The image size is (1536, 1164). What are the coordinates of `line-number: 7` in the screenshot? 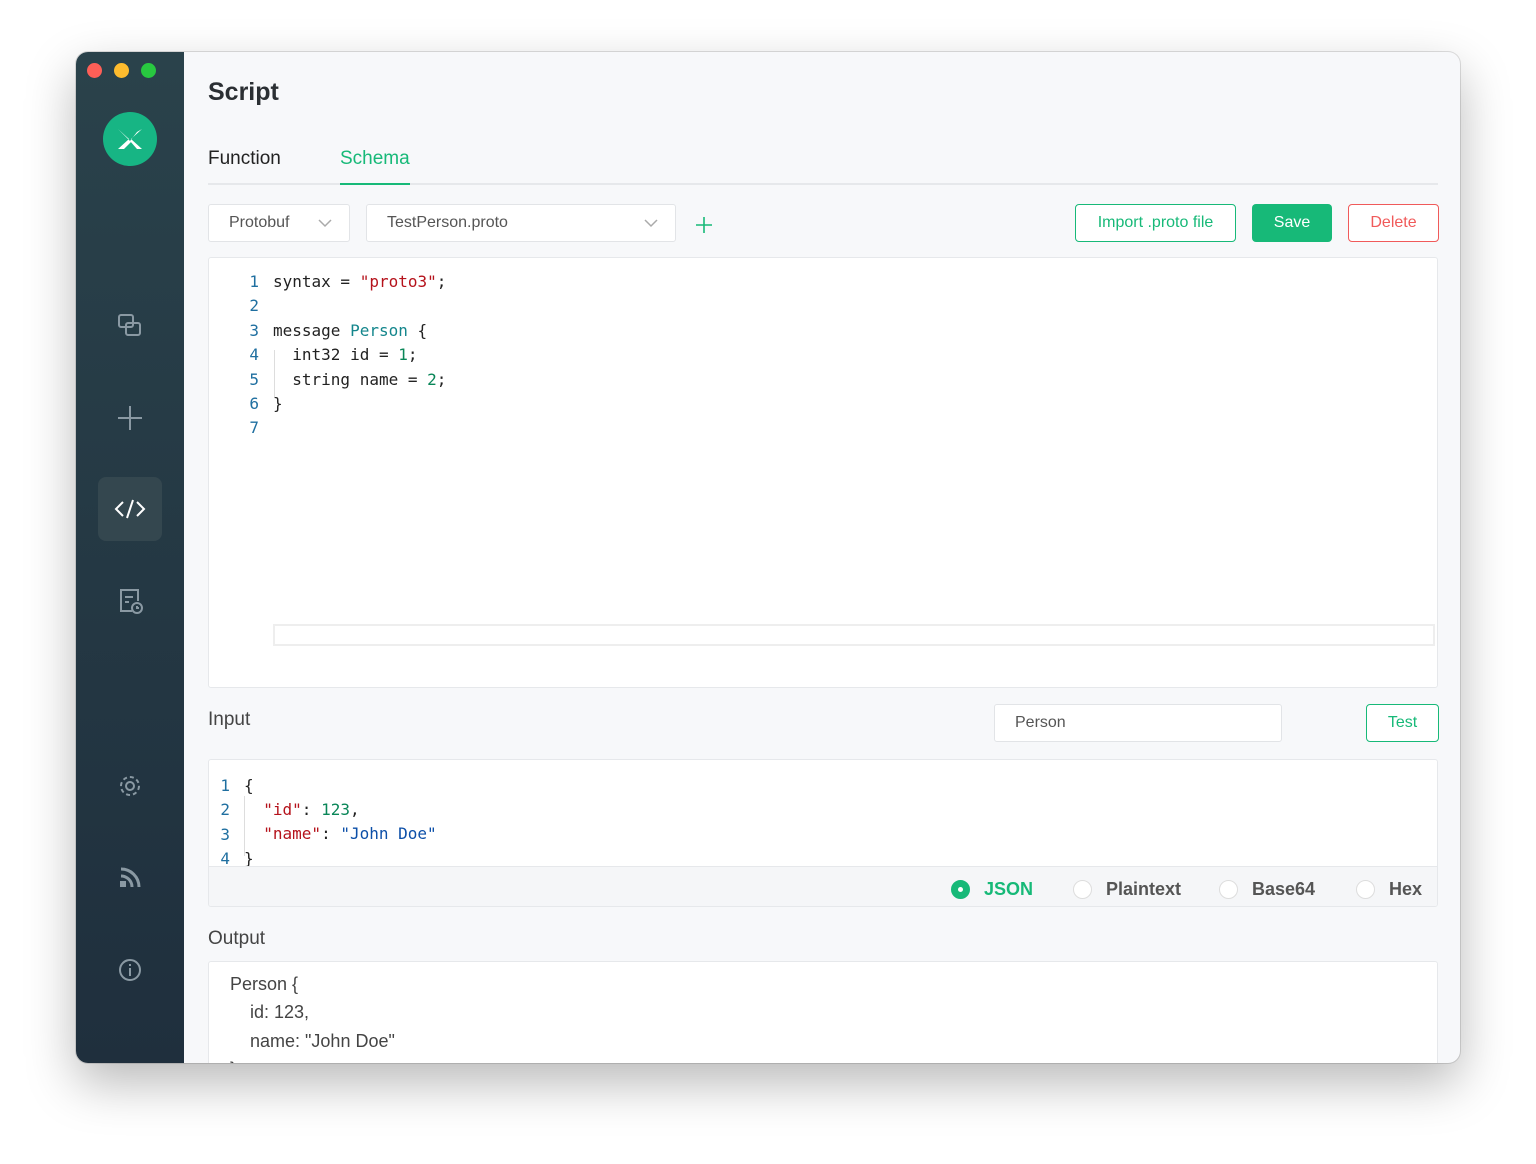 It's located at (254, 428).